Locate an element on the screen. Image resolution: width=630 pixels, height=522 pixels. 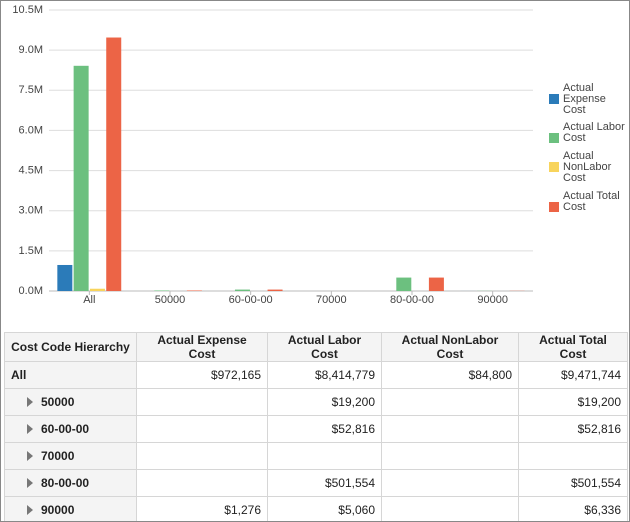
row-label-text: 80-00-00 is located at coordinates (65, 483).